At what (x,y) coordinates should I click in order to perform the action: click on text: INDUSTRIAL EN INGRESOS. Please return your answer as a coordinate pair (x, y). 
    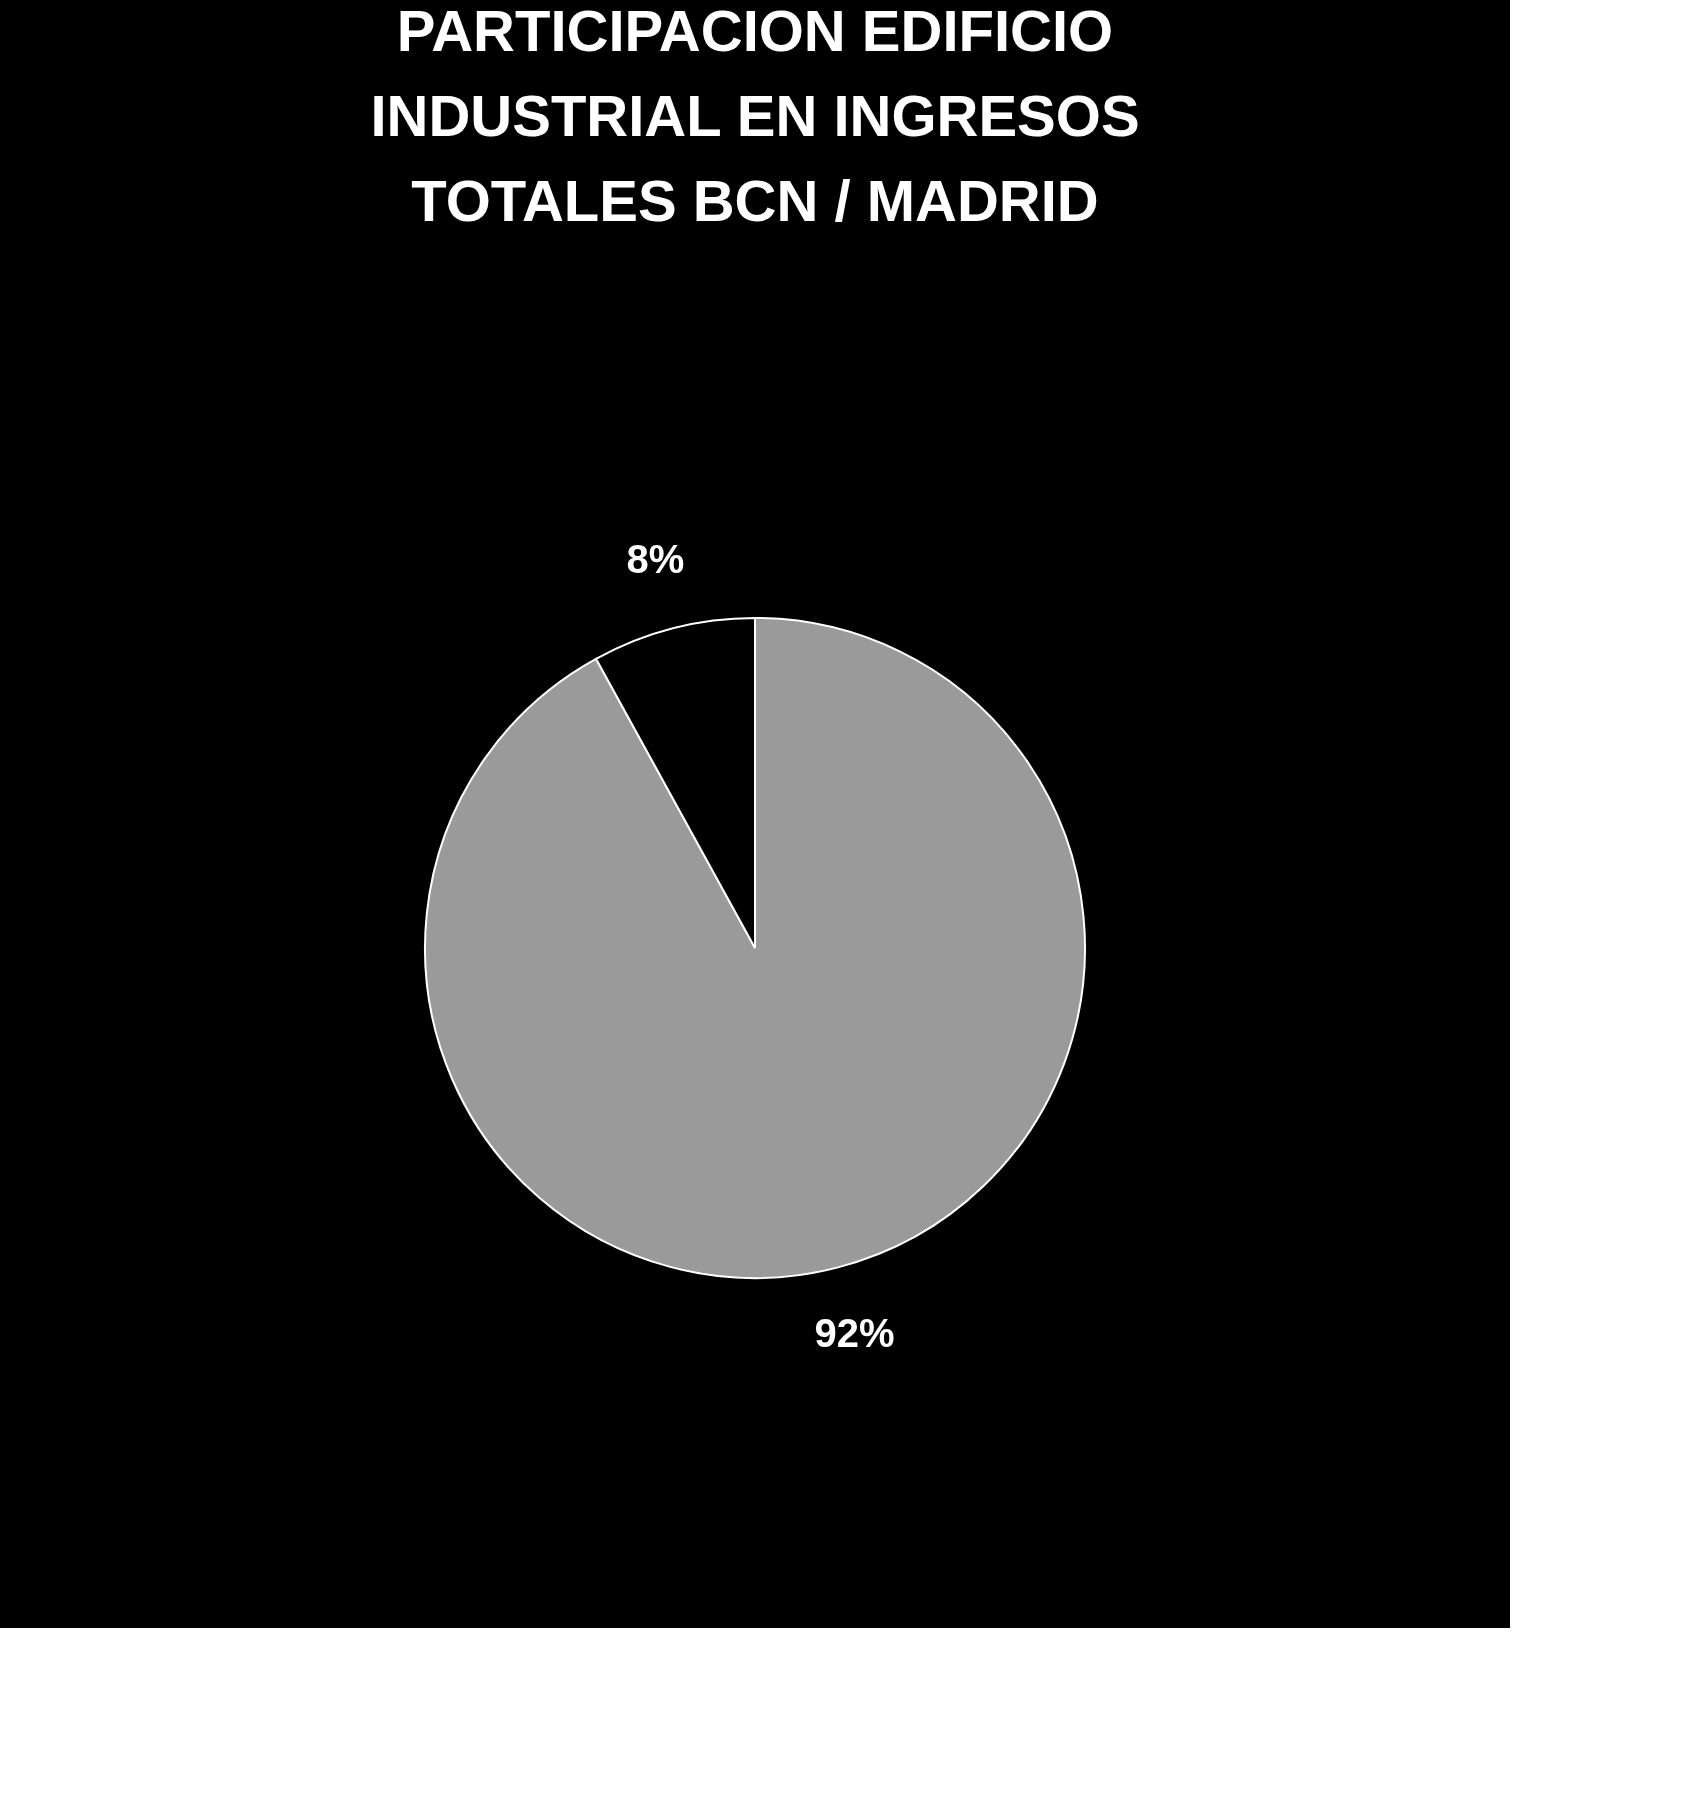
    Looking at the image, I should click on (755, 115).